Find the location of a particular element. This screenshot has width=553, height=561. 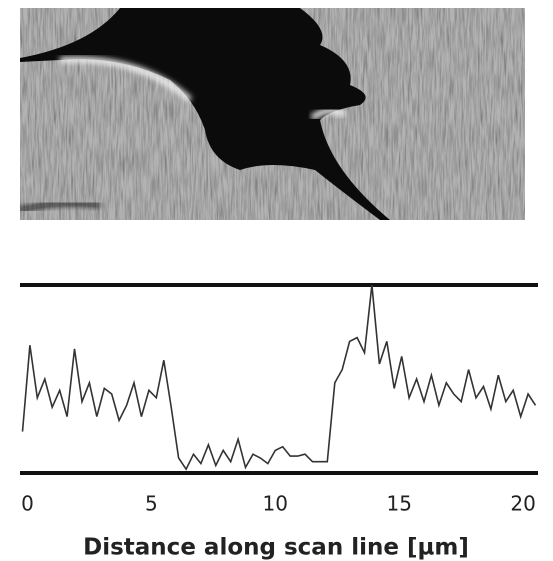

x-tick-label: 0 is located at coordinates (27, 504).